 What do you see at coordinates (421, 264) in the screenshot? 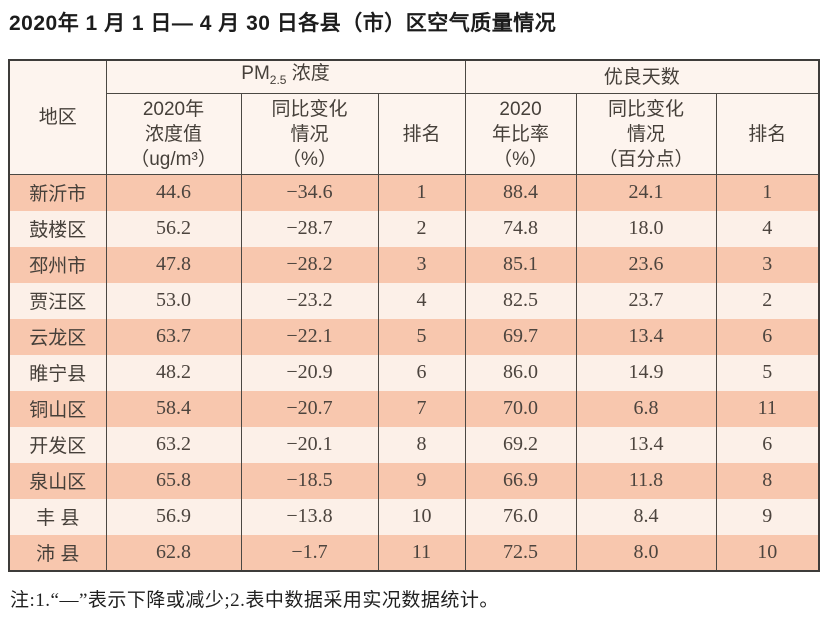
I see `pm-rank-cell: 3` at bounding box center [421, 264].